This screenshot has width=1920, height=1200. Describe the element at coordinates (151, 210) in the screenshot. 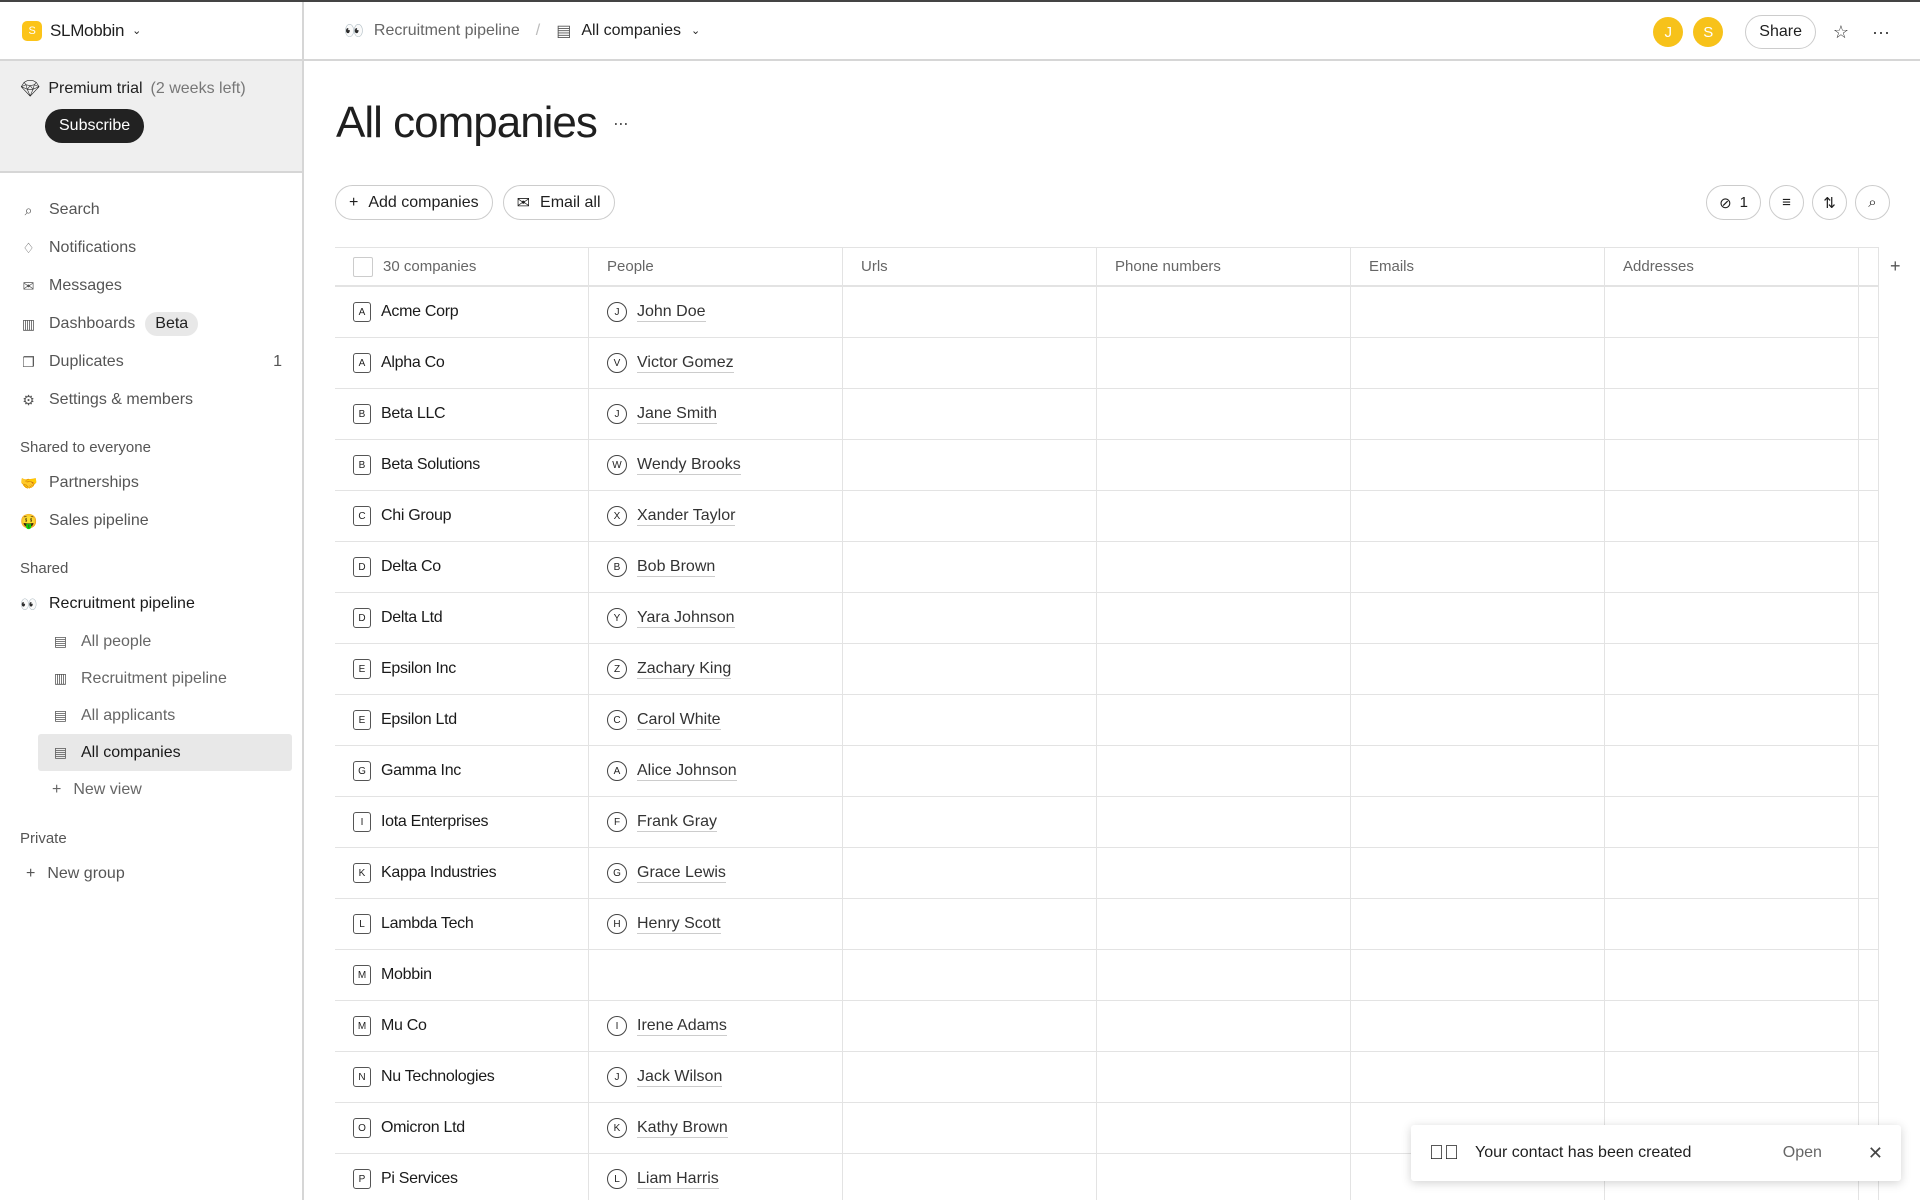

I see `sidebar-item-search: ⌕ Search` at that location.